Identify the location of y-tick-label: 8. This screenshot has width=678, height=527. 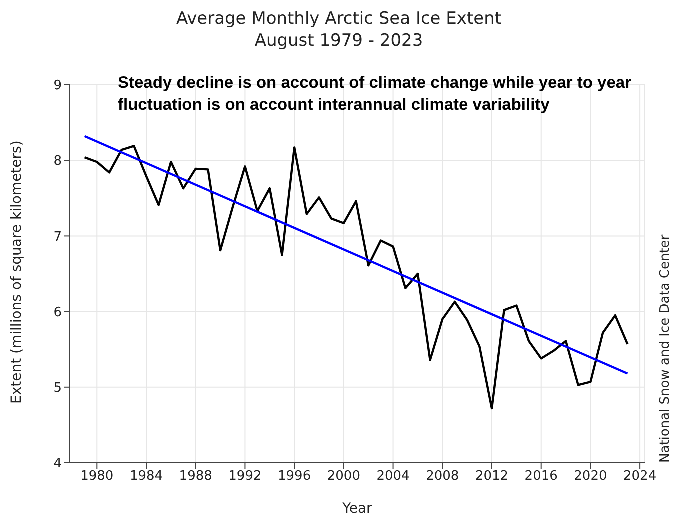
(58, 162).